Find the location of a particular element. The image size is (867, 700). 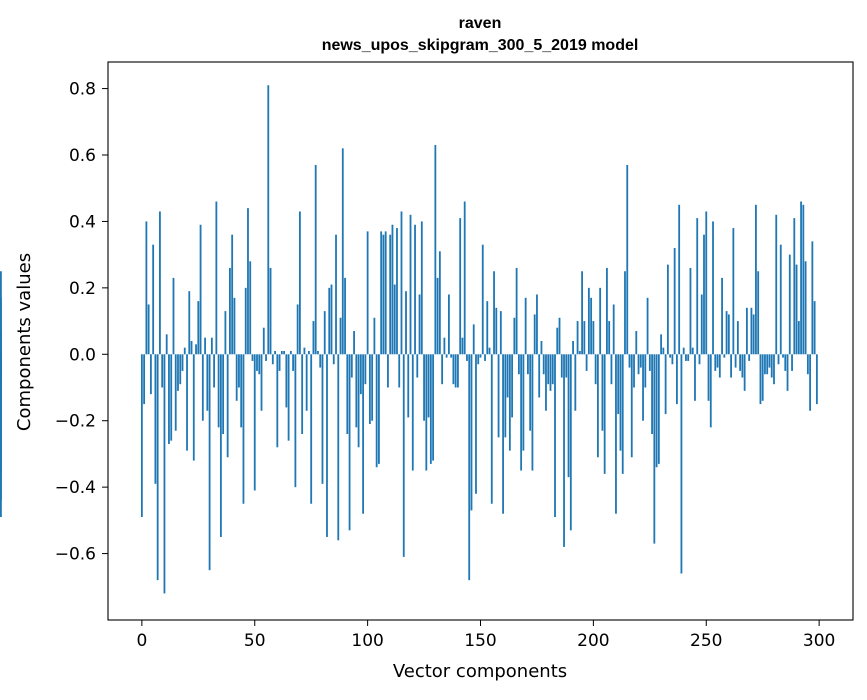

x-tick-label: 0 is located at coordinates (141, 641).